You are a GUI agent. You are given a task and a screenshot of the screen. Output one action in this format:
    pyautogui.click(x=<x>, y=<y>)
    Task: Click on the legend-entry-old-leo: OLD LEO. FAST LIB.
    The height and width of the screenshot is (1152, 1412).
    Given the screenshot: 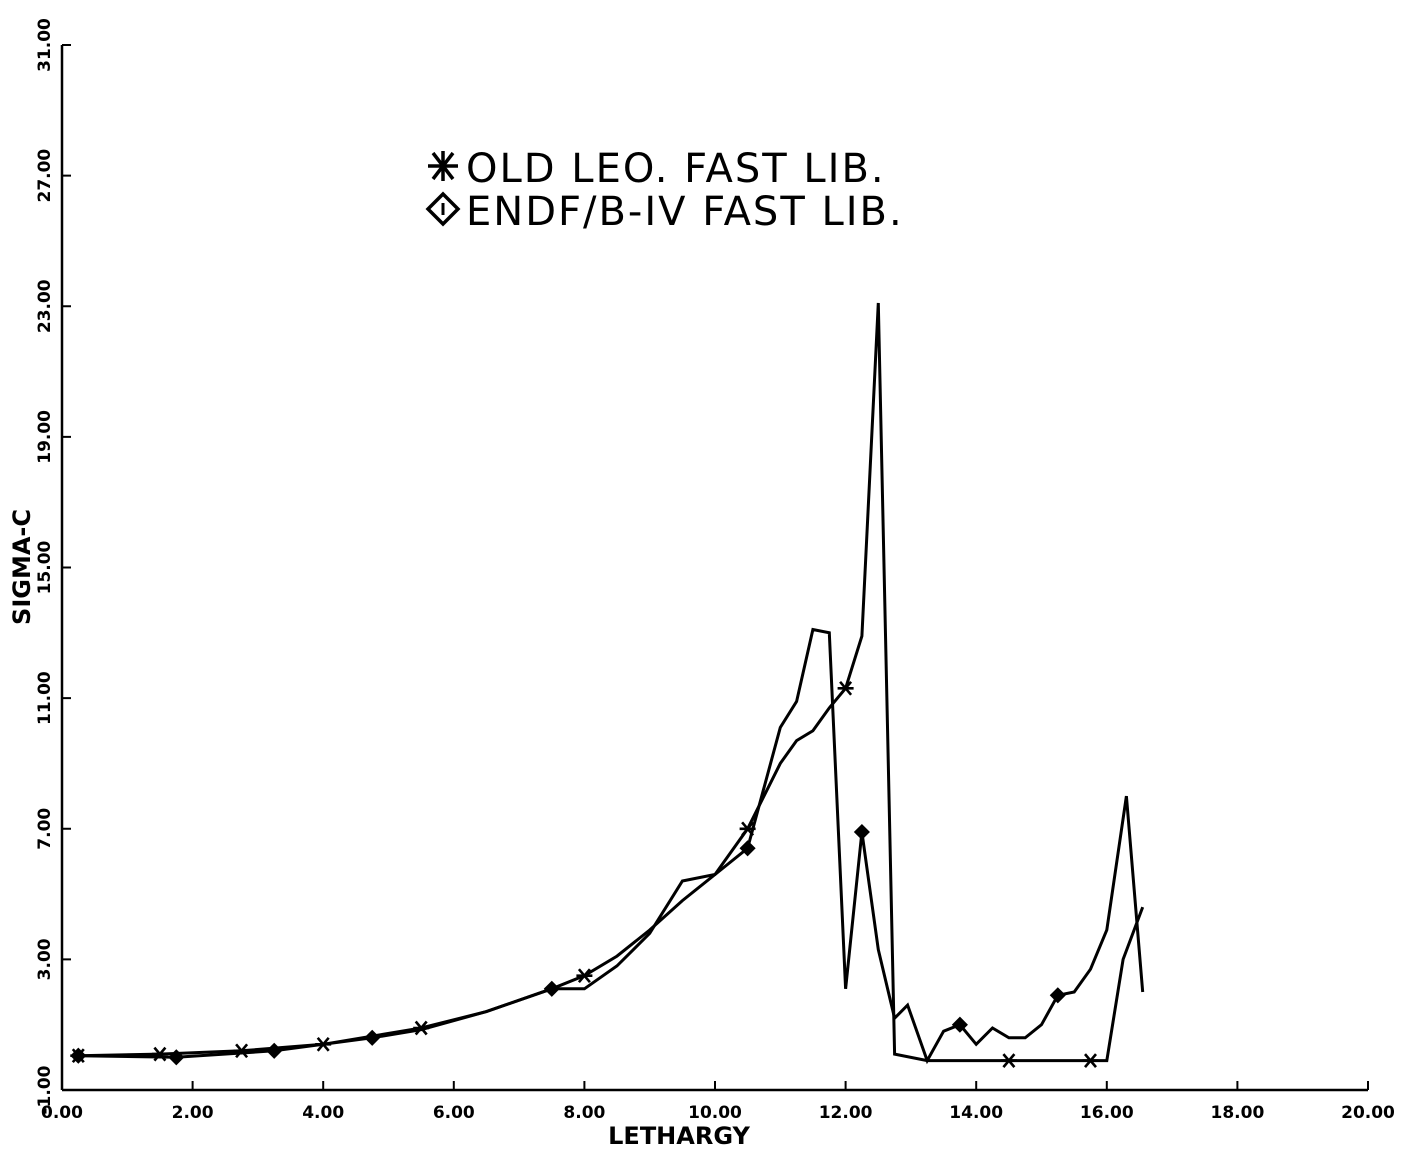 What is the action you would take?
    pyautogui.click(x=657, y=169)
    